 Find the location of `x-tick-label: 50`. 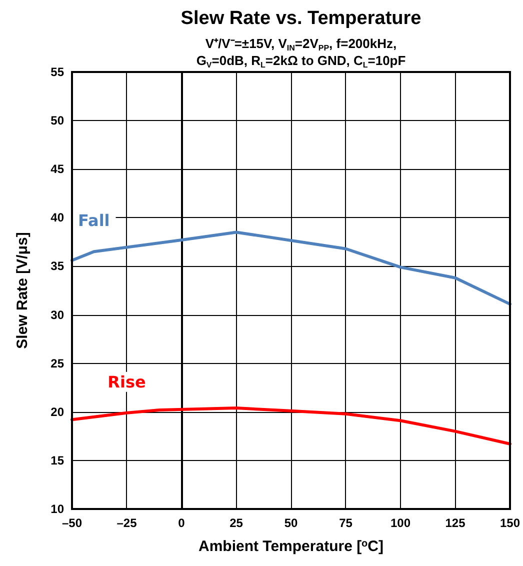

x-tick-label: 50 is located at coordinates (291, 523).